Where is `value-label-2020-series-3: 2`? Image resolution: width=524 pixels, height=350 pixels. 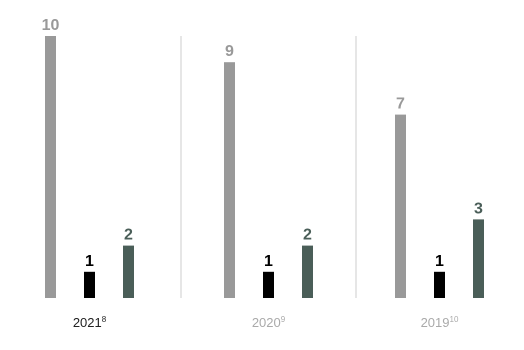
value-label-2020-series-3: 2 is located at coordinates (307, 235).